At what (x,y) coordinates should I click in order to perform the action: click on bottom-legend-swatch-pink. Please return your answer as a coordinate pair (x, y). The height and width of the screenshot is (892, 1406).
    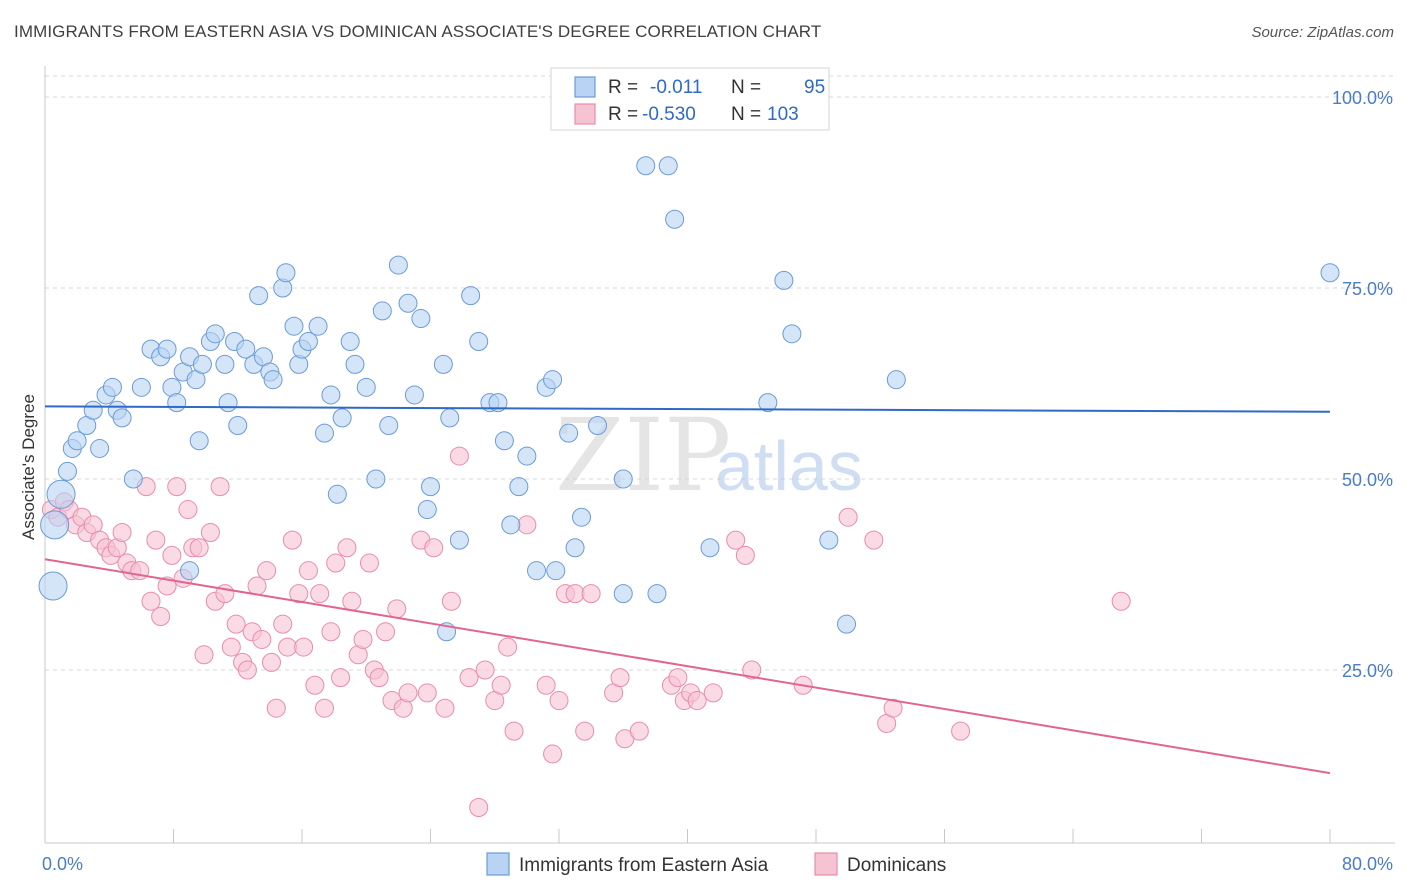
    Looking at the image, I should click on (826, 864).